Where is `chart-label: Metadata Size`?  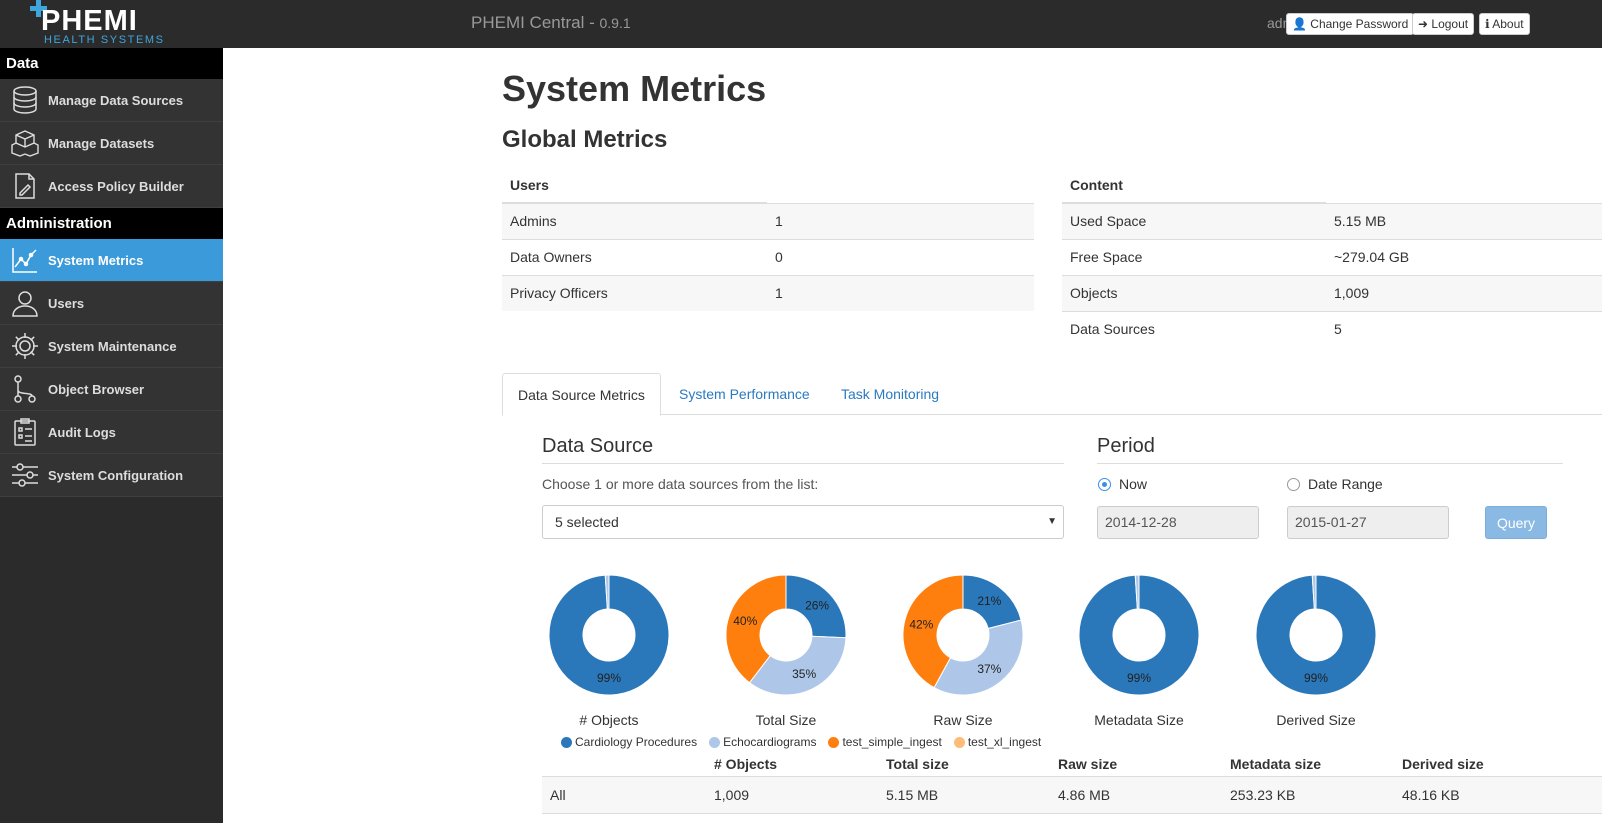
chart-label: Metadata Size is located at coordinates (1139, 720).